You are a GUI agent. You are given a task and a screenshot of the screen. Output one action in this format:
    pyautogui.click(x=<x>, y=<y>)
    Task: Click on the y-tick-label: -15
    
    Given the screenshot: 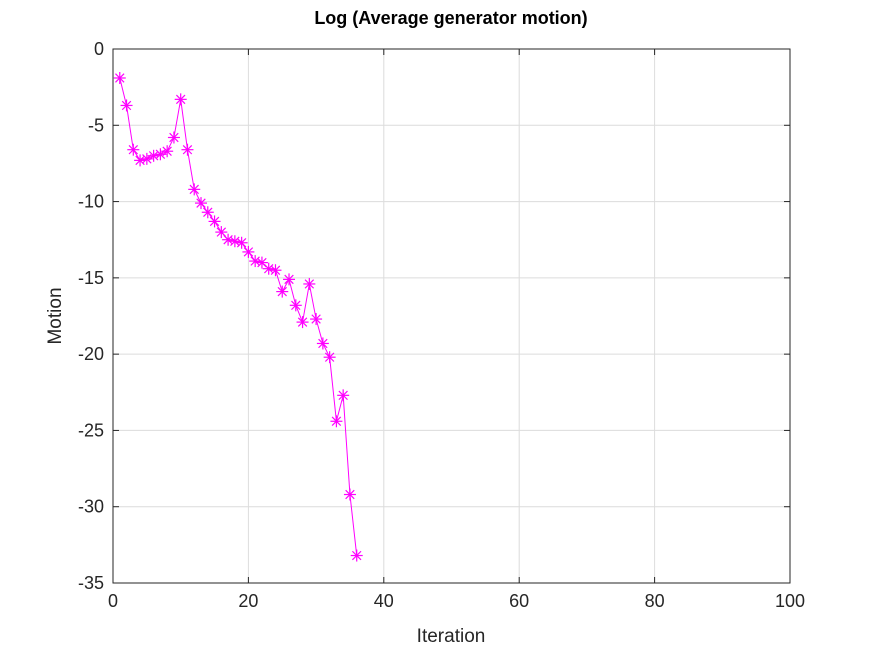 What is the action you would take?
    pyautogui.click(x=91, y=278)
    